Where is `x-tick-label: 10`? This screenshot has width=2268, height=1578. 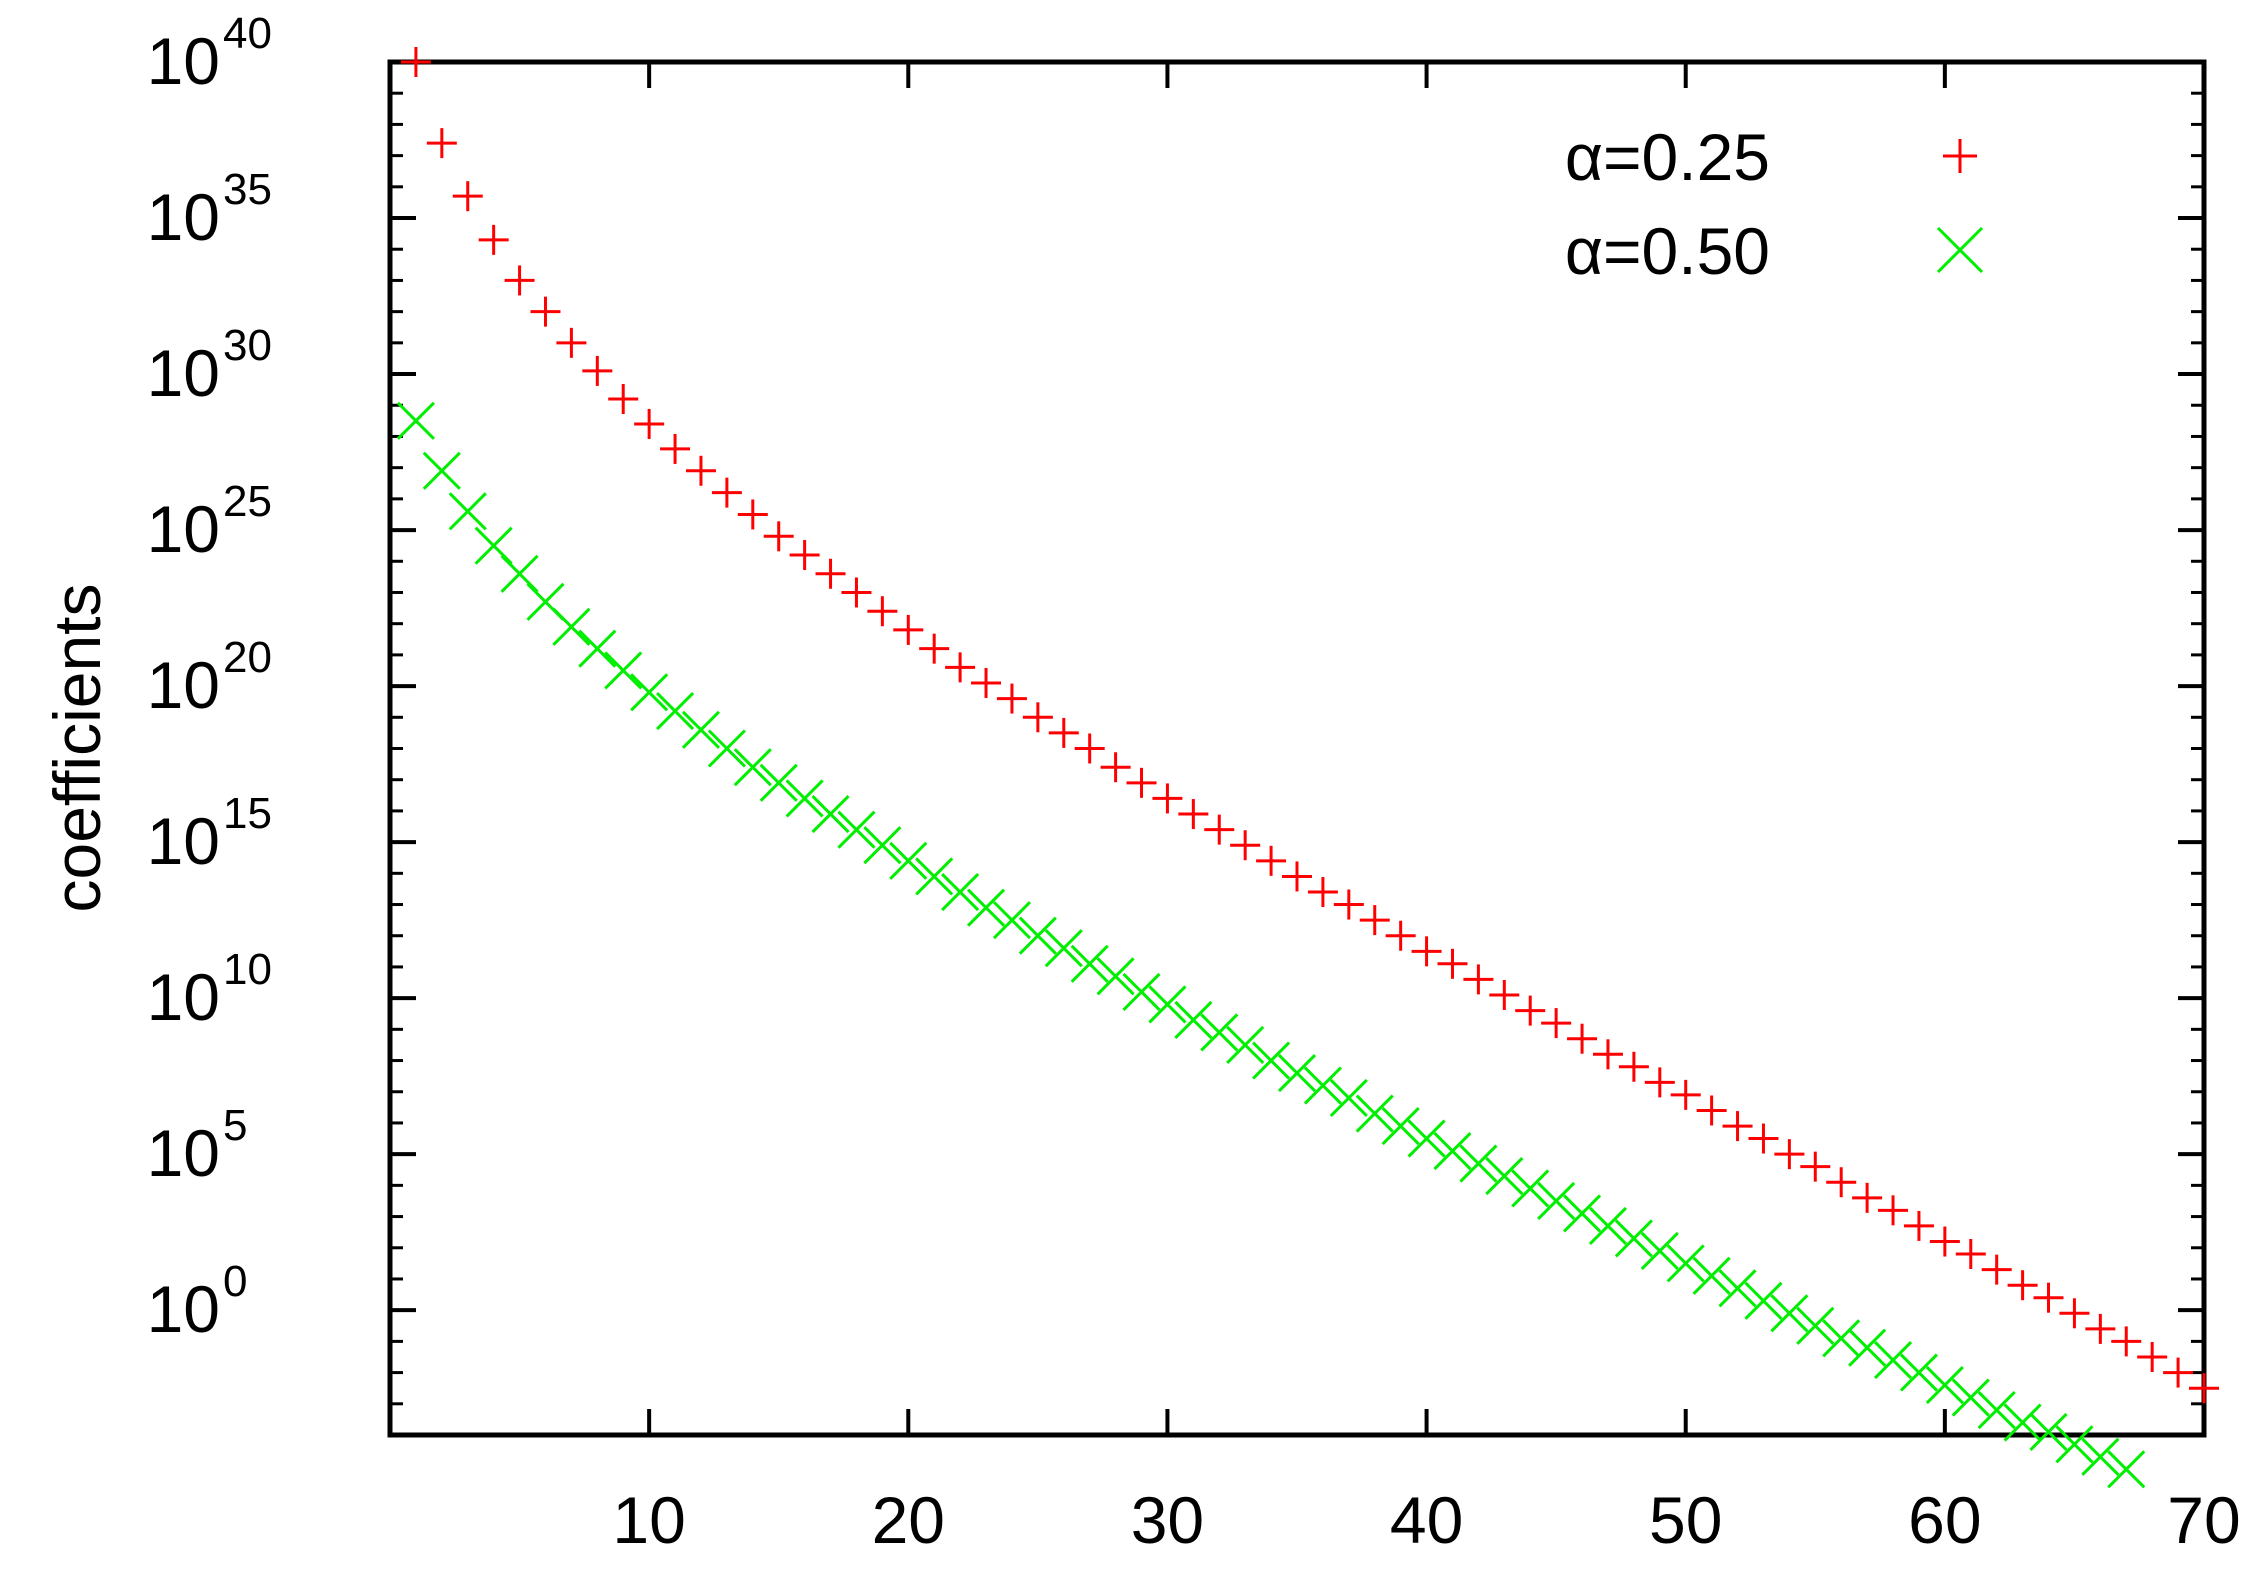 x-tick-label: 10 is located at coordinates (648, 1520).